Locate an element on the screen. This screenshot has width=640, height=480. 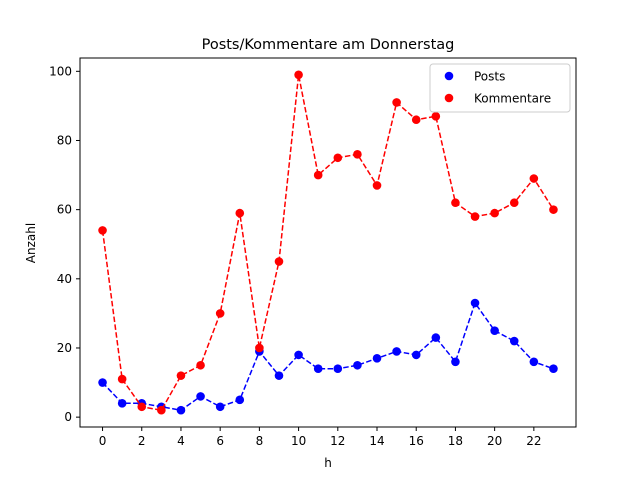
legend-marker-kommentare is located at coordinates (449, 98).